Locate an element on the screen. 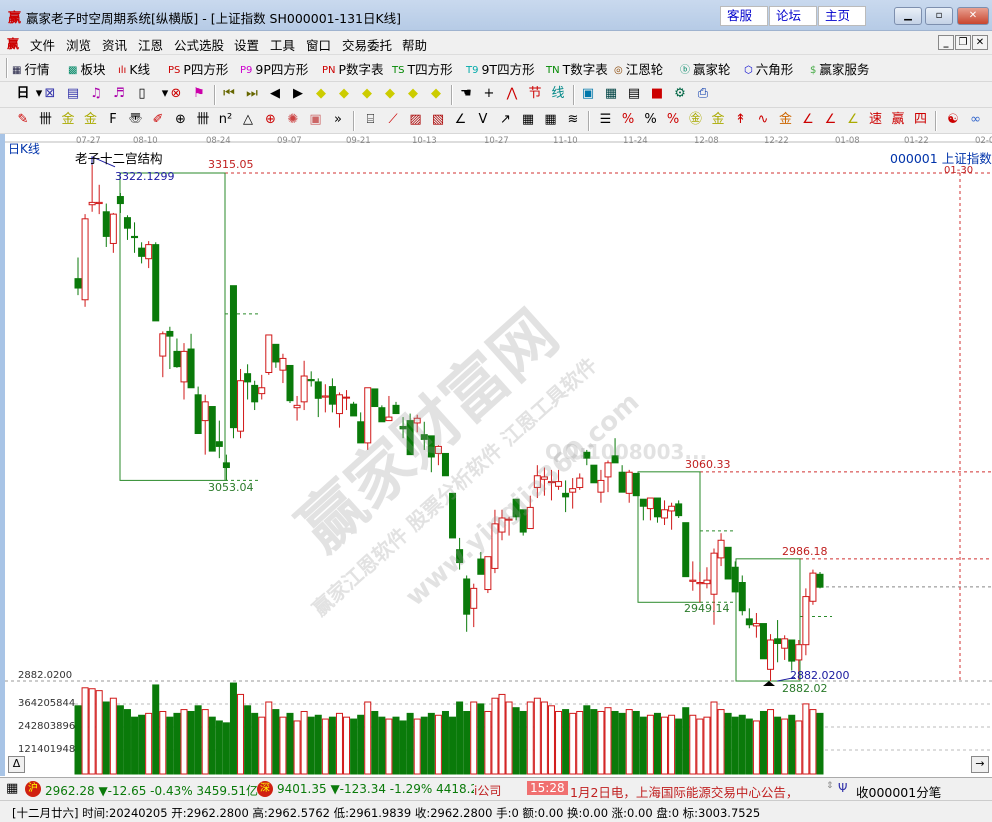 The width and height of the screenshot is (992, 822). move-left-icon: ◆ is located at coordinates (321, 93).